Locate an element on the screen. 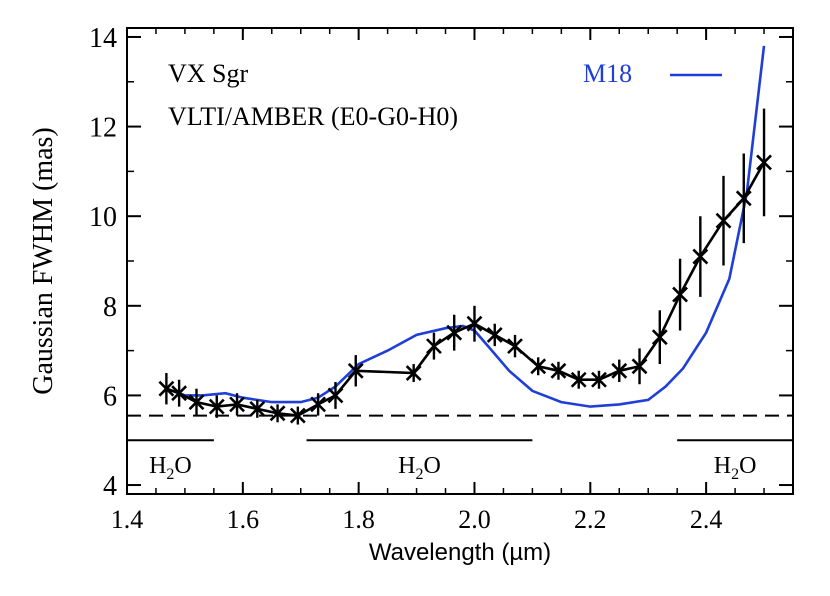  x-tick-label: 2.4 is located at coordinates (706, 519).